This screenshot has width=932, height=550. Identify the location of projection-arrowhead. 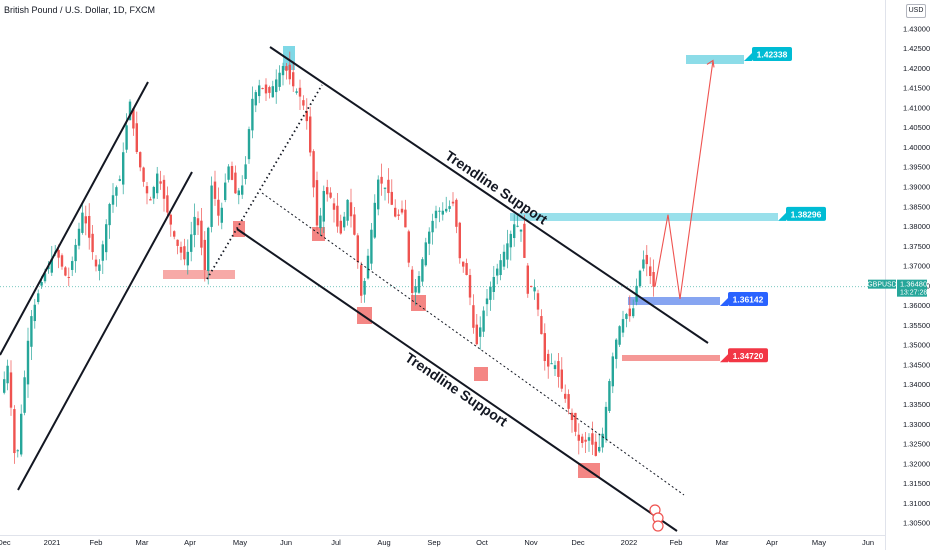
(710, 63).